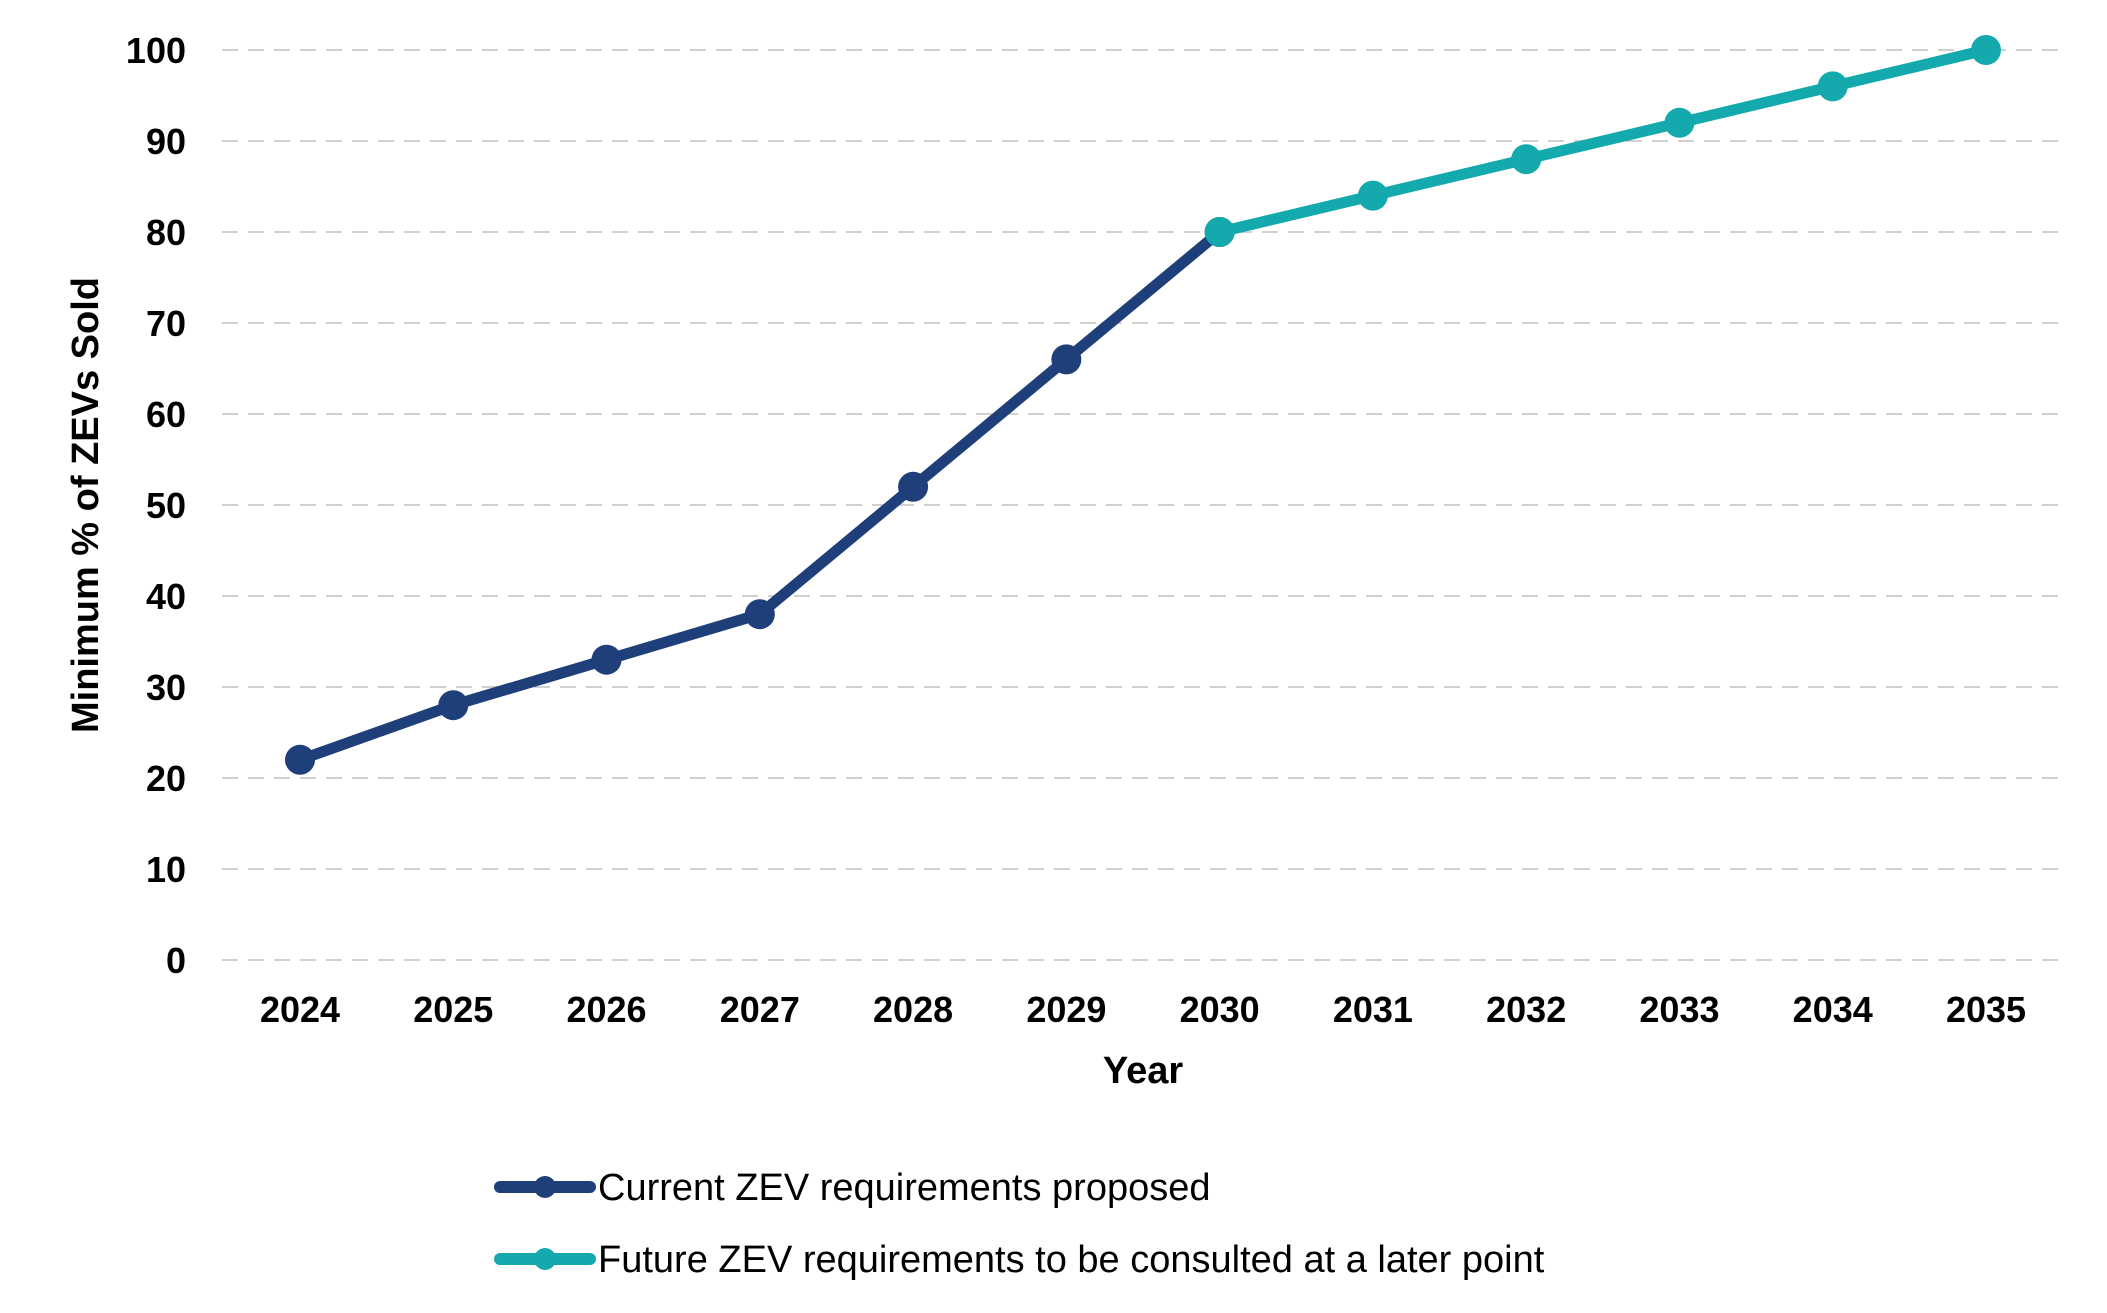 Image resolution: width=2107 pixels, height=1313 pixels. Describe the element at coordinates (1143, 1071) in the screenshot. I see `x-axis-title: Year` at that location.